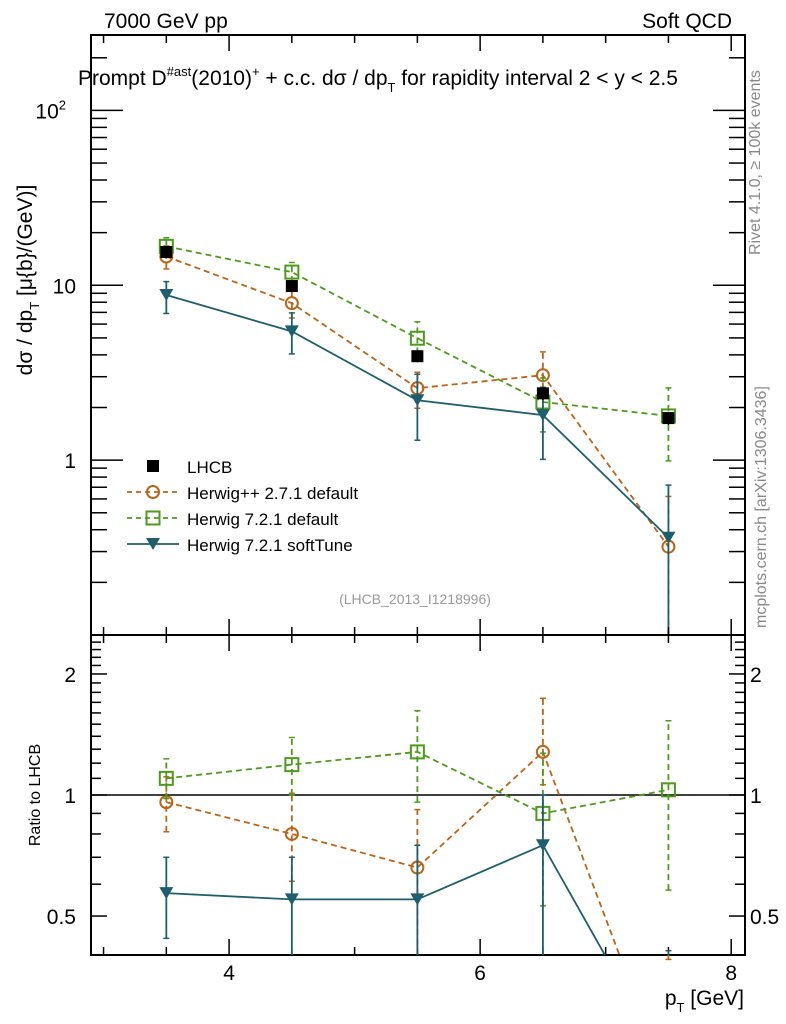  I want to click on chart-title-post: + c.c. dσ / dp, so click(324, 78).